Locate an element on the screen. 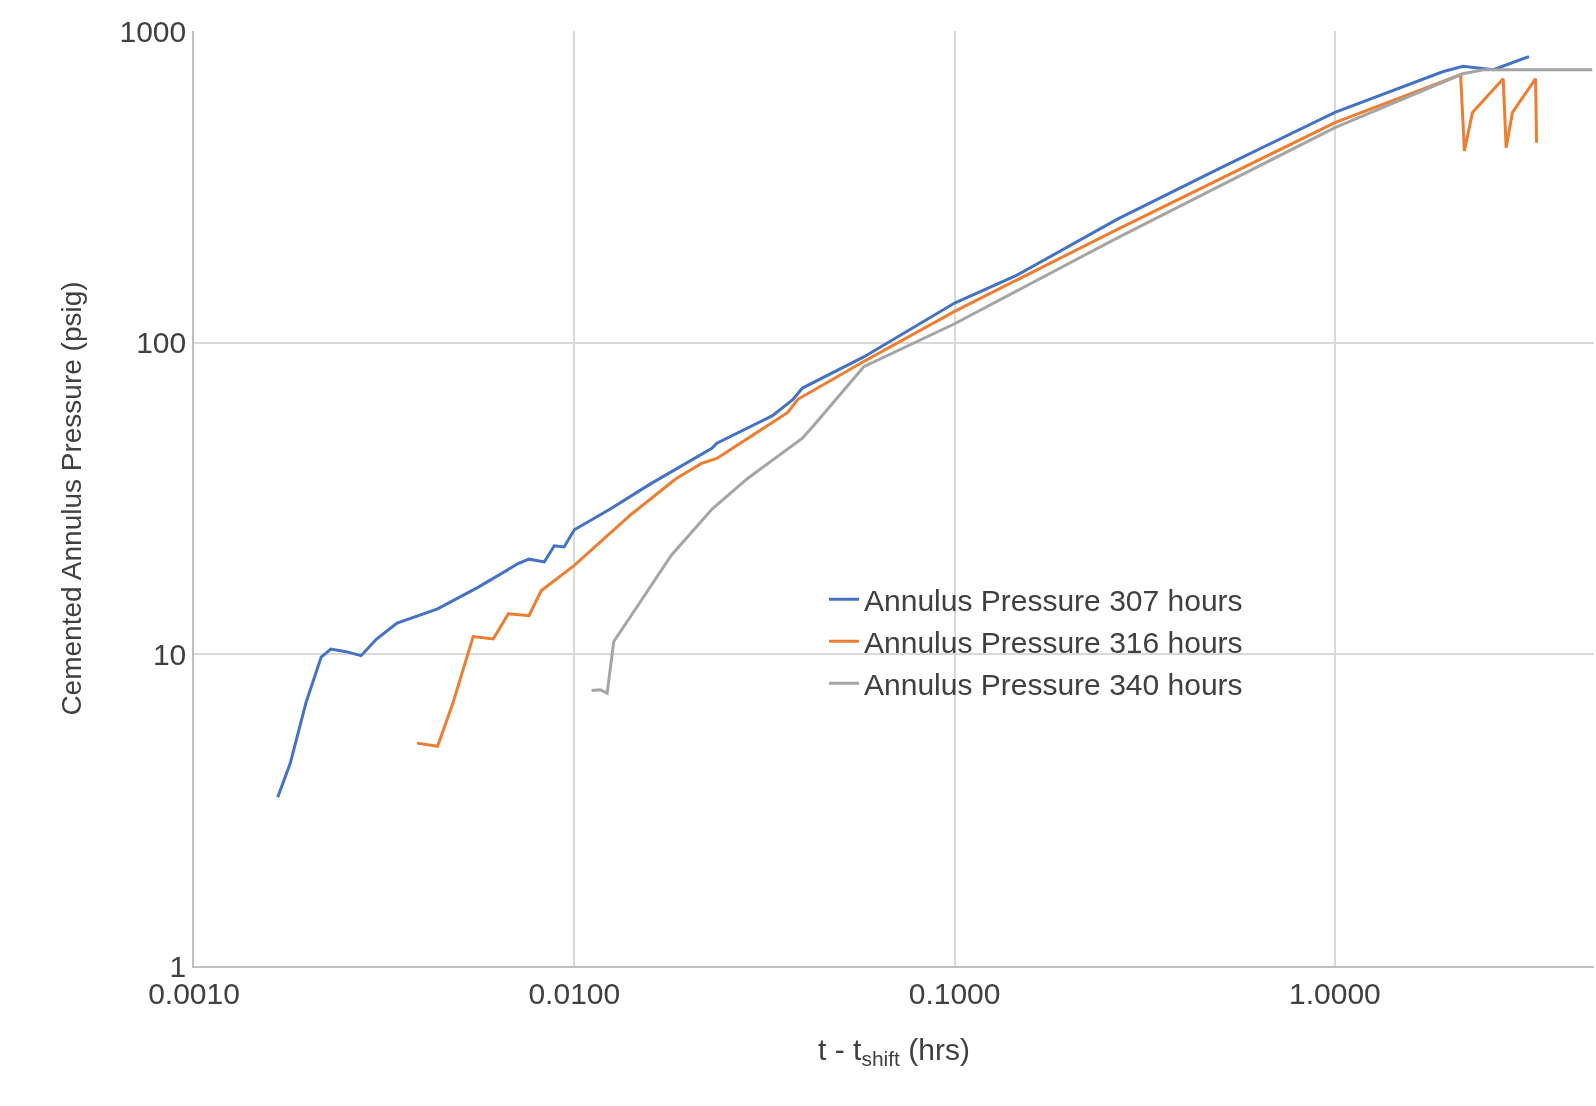 This screenshot has width=1596, height=1106. x-tick-label: 0.0100 is located at coordinates (574, 993).